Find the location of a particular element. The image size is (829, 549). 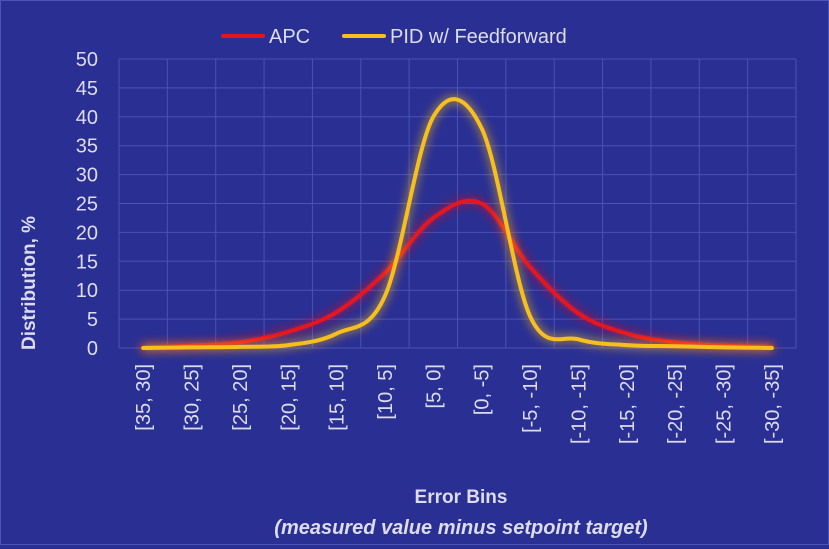

x-tick-label: [0, -5] is located at coordinates (483, 389).